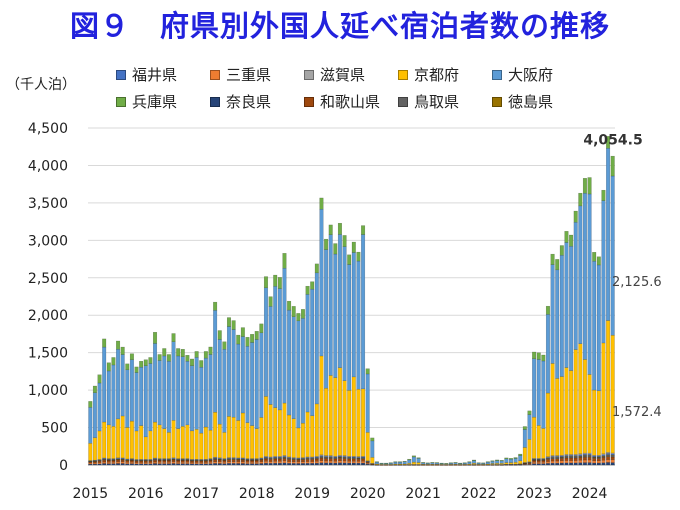 The image size is (680, 510). I want to click on kyoto-annotation: 1,572.4, so click(637, 412).